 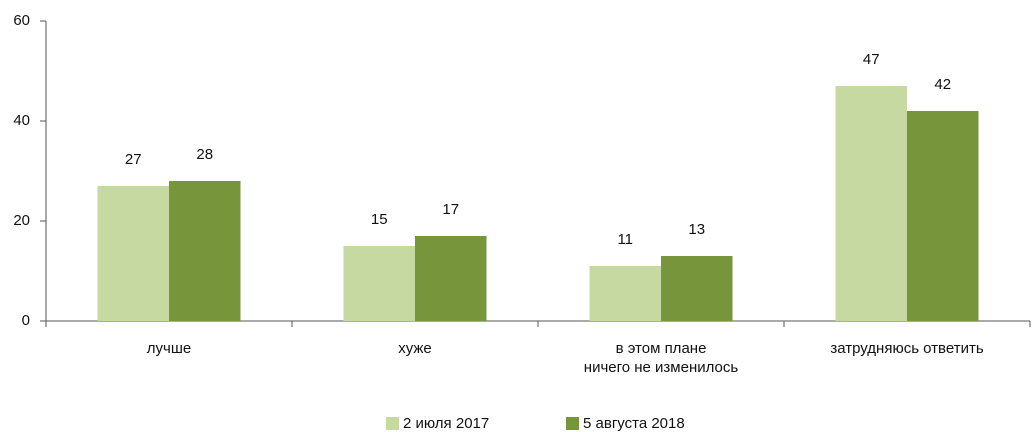 I want to click on x-tick-label: в этом плане ничего не изменилось, so click(x=661, y=358).